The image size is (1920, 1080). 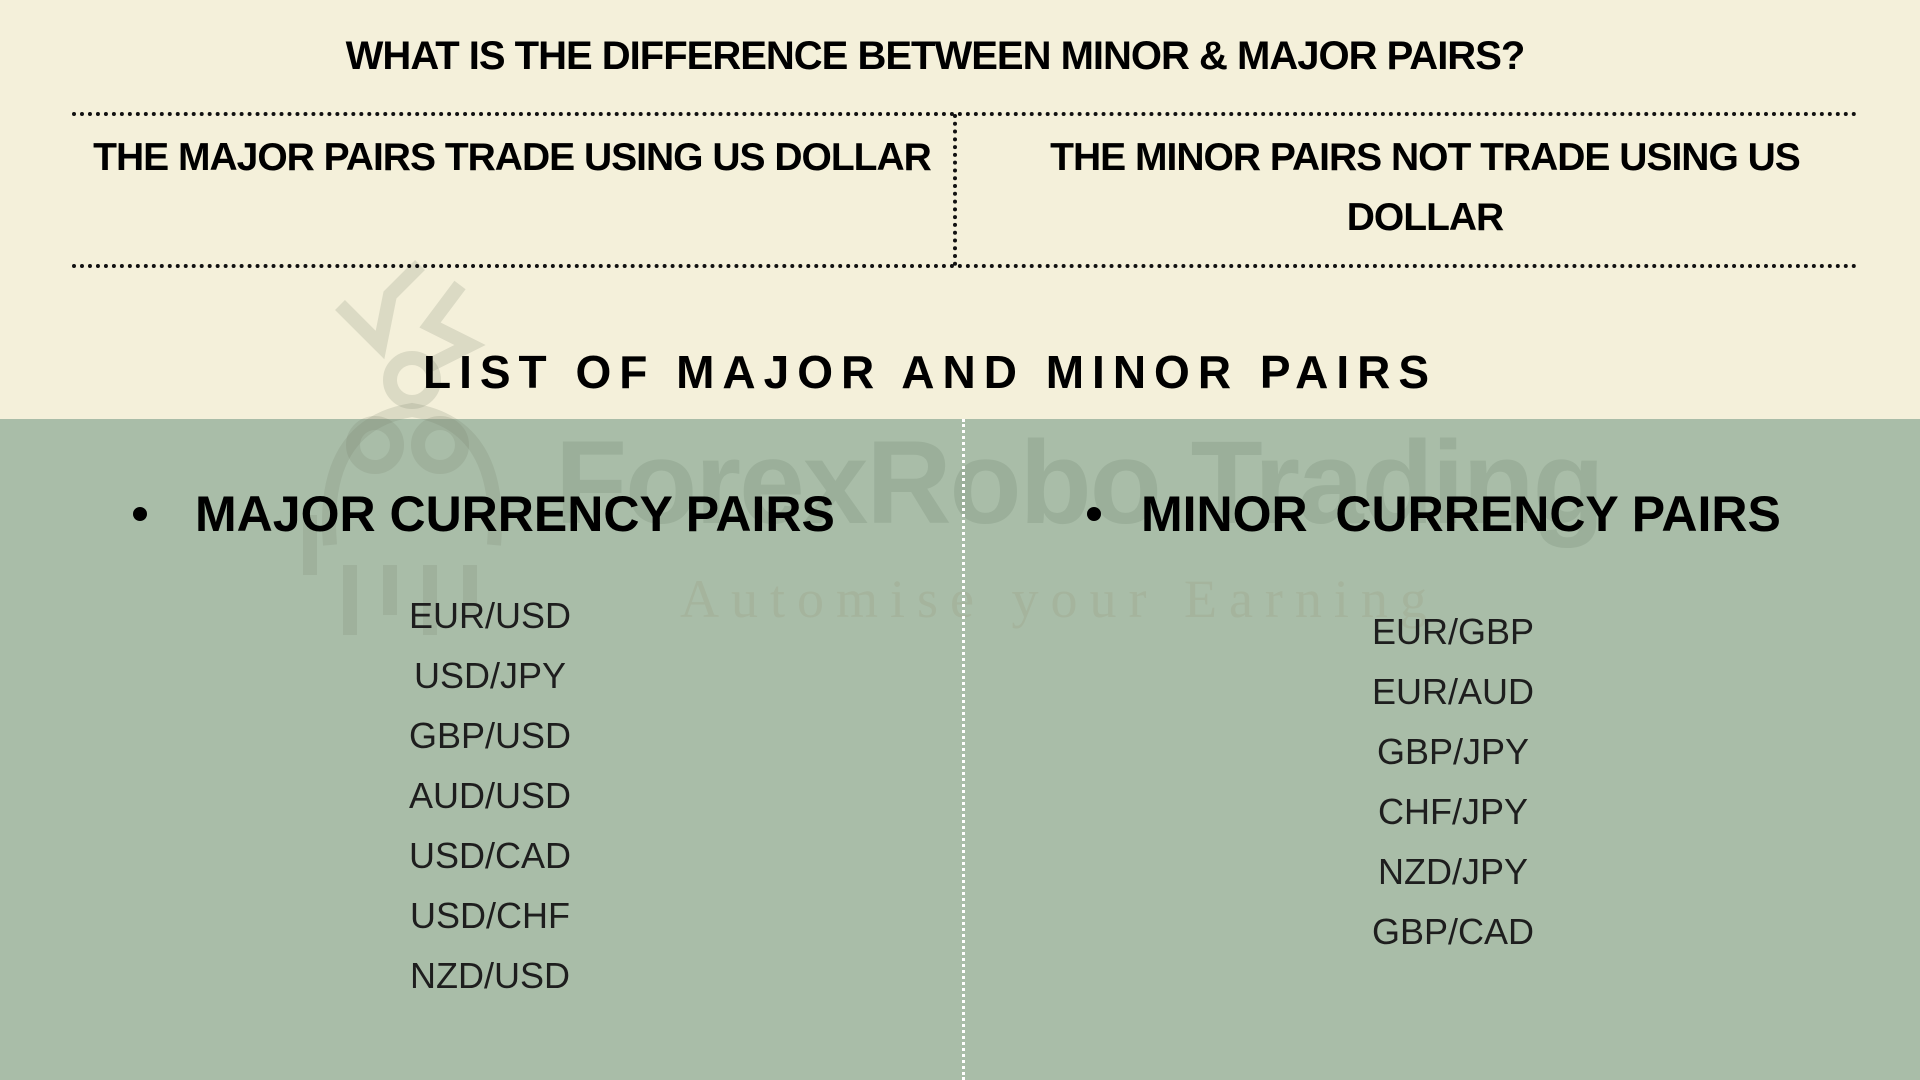 I want to click on list-item: GBP/CAD, so click(x=1453, y=931).